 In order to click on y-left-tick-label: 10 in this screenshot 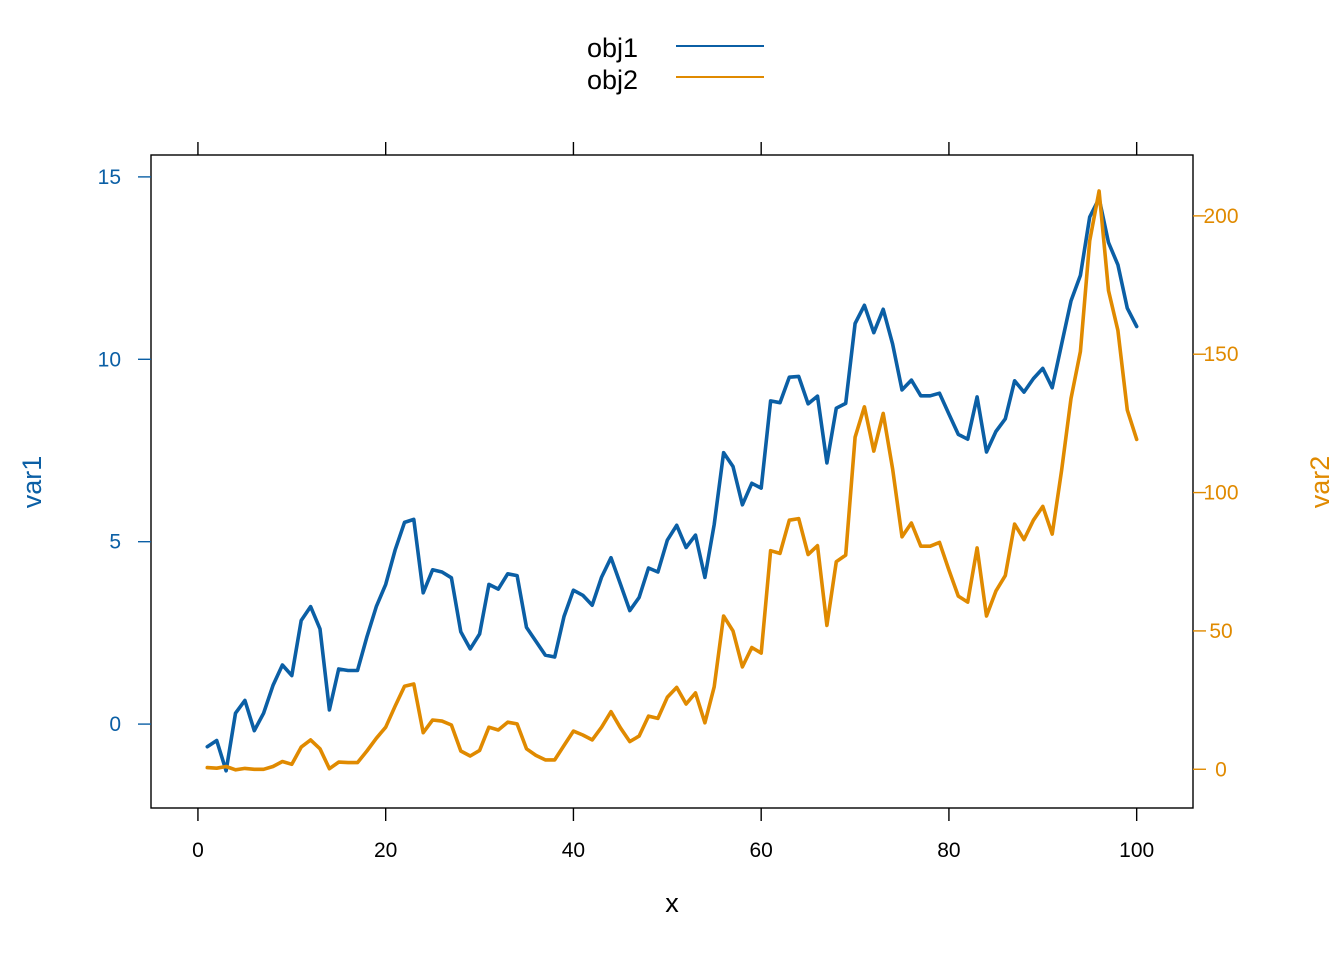, I will do `click(109, 359)`.